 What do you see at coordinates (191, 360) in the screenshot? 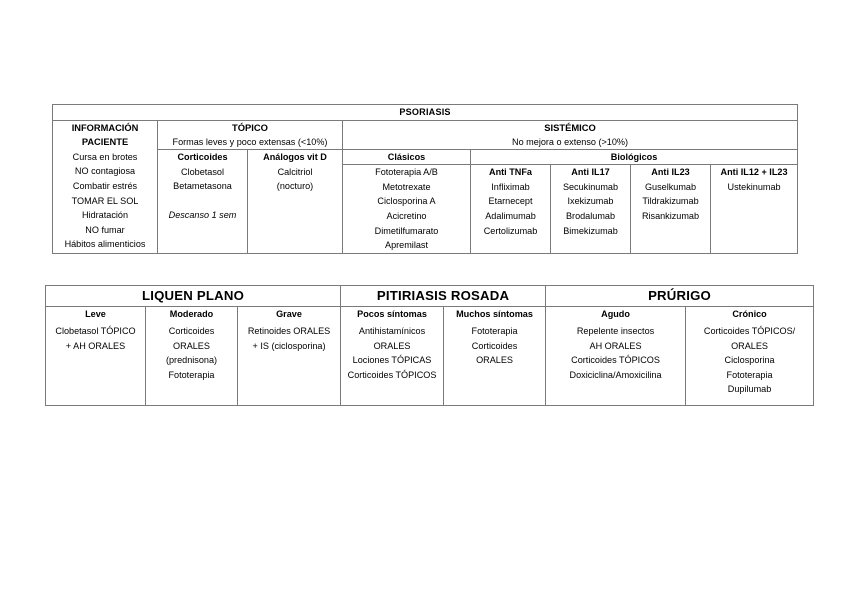
I see `treatment-item: (prednisona)` at bounding box center [191, 360].